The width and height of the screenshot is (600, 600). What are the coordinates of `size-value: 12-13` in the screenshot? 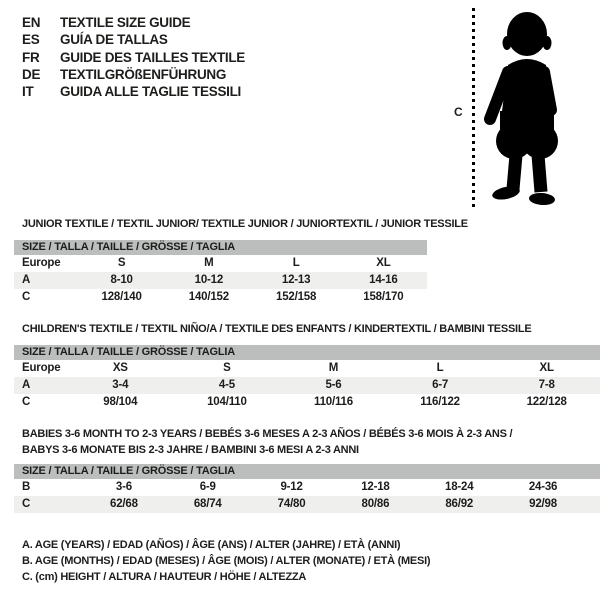 It's located at (296, 280).